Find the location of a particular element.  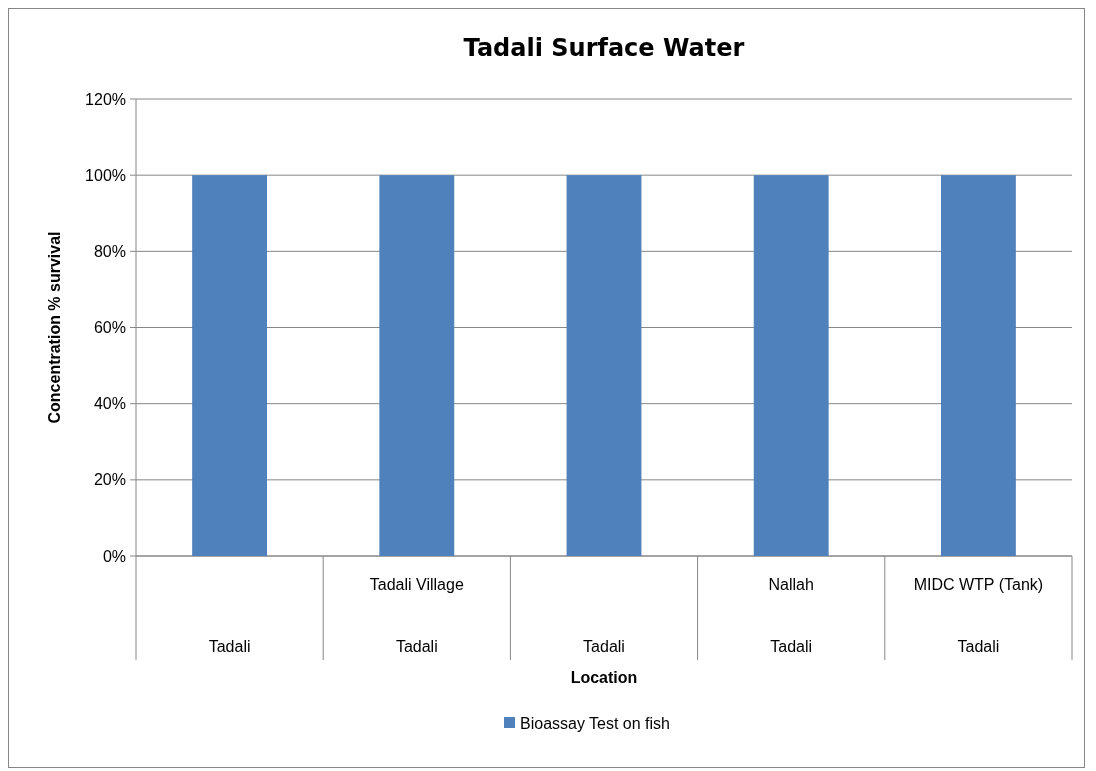

y-tick-label: 20% is located at coordinates (109, 480).